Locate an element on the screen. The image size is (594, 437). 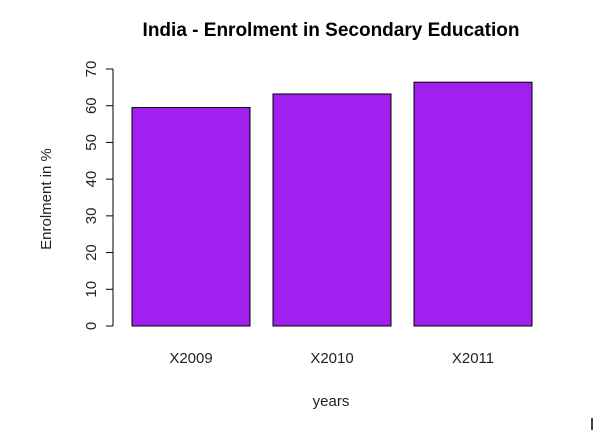
x-tick-label: X2010 is located at coordinates (331, 358).